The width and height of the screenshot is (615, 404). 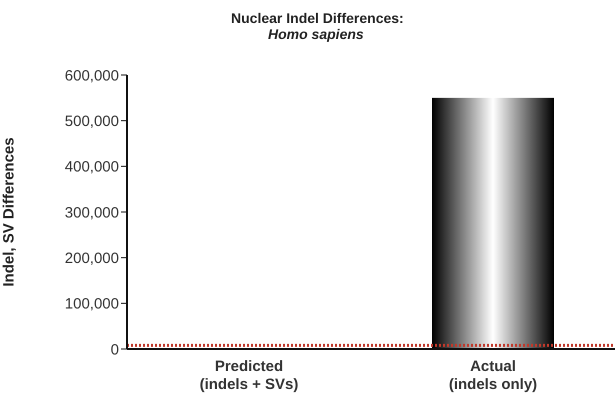 What do you see at coordinates (91, 121) in the screenshot?
I see `y-tick-label: 500,000` at bounding box center [91, 121].